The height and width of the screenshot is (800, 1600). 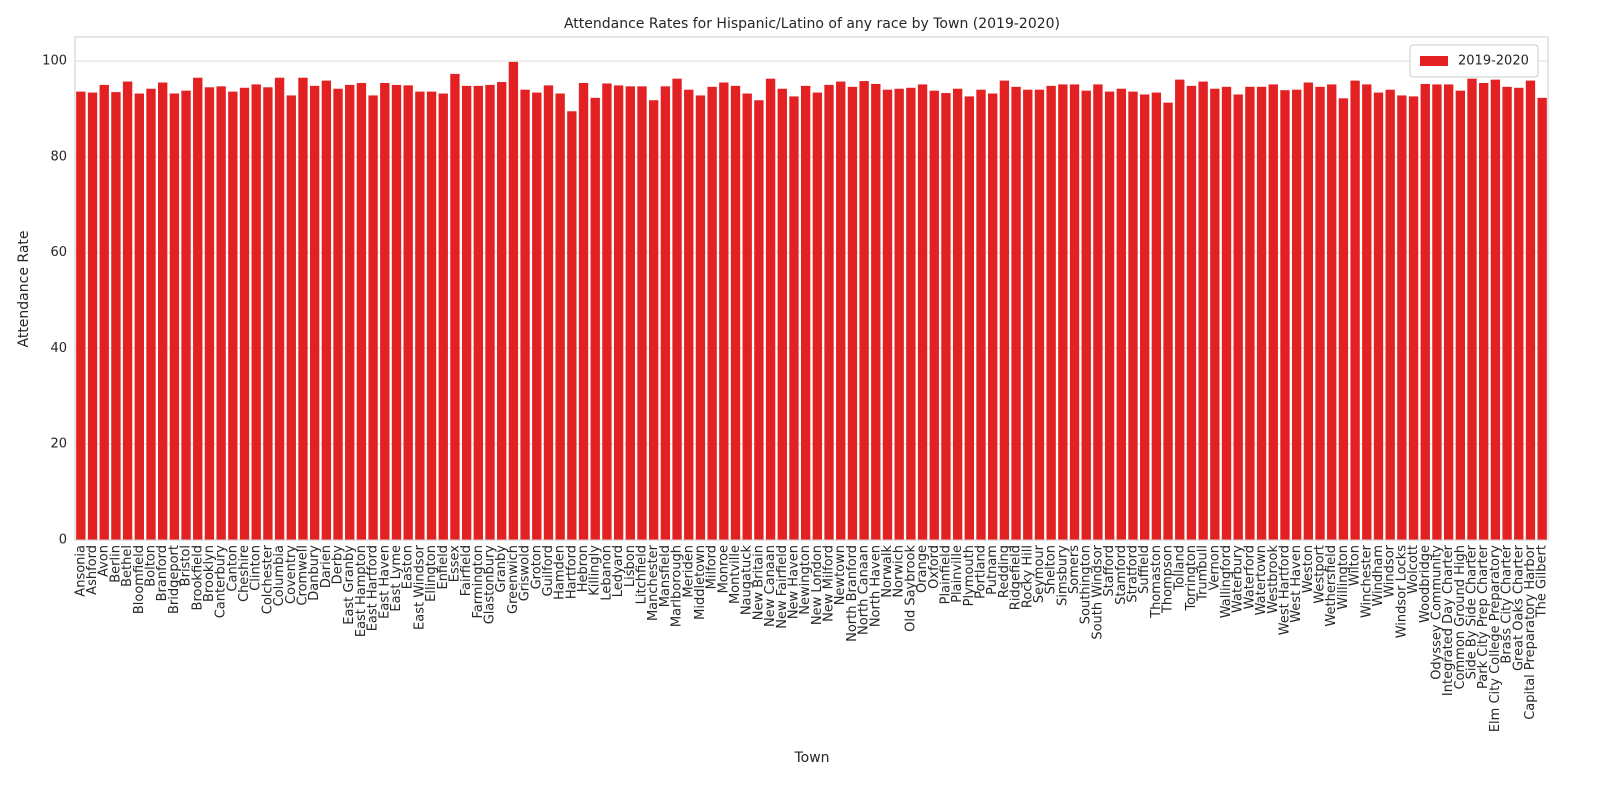 What do you see at coordinates (653, 582) in the screenshot?
I see `x-tick-label: Manchester` at bounding box center [653, 582].